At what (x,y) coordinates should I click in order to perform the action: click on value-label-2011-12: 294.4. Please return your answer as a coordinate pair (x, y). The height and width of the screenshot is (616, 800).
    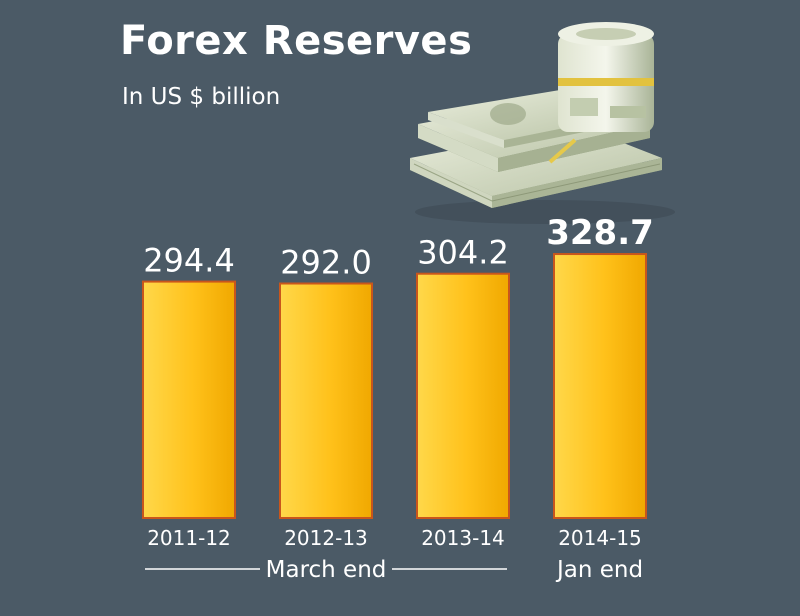
    Looking at the image, I should click on (189, 261).